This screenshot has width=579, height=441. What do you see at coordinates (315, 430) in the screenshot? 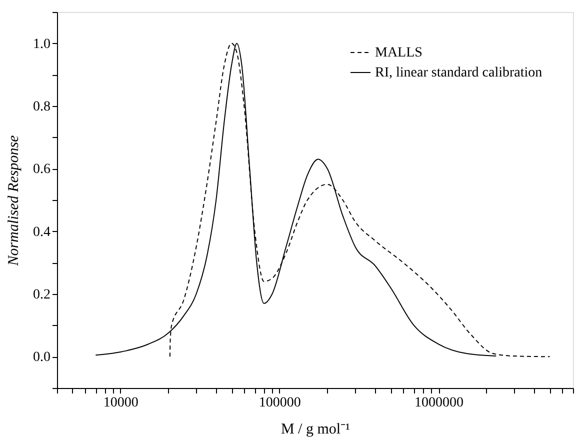
I see `x-axis-title: M / g mol⁻¹` at bounding box center [315, 430].